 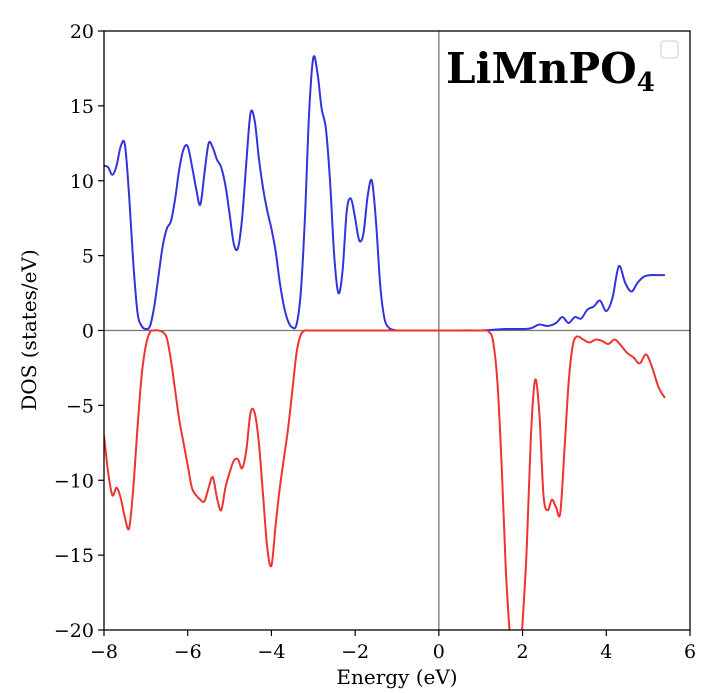 I want to click on x-tick-label: −6, so click(x=188, y=652).